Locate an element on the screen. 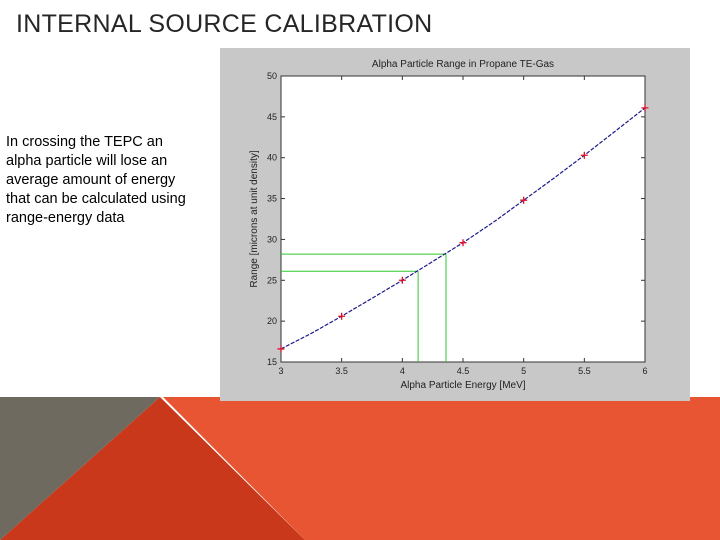 This screenshot has width=720, height=540. y-tick-label: 40 is located at coordinates (272, 158).